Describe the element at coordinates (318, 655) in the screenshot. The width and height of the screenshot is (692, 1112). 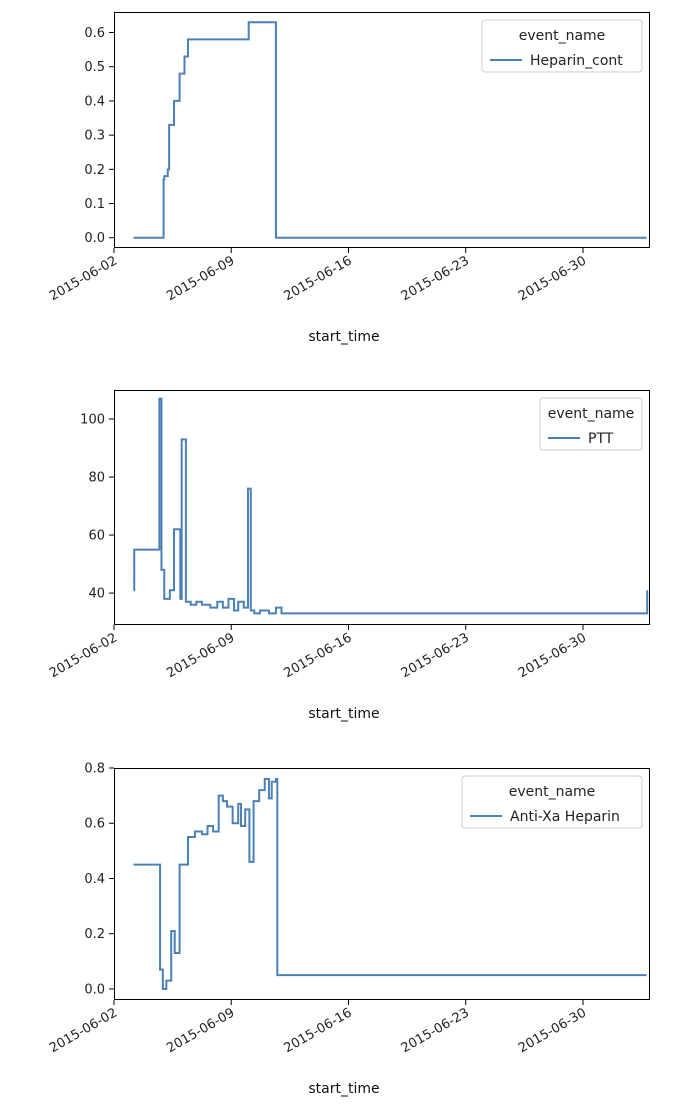
I see `chart-1-xtick-label: 2015-06-16` at that location.